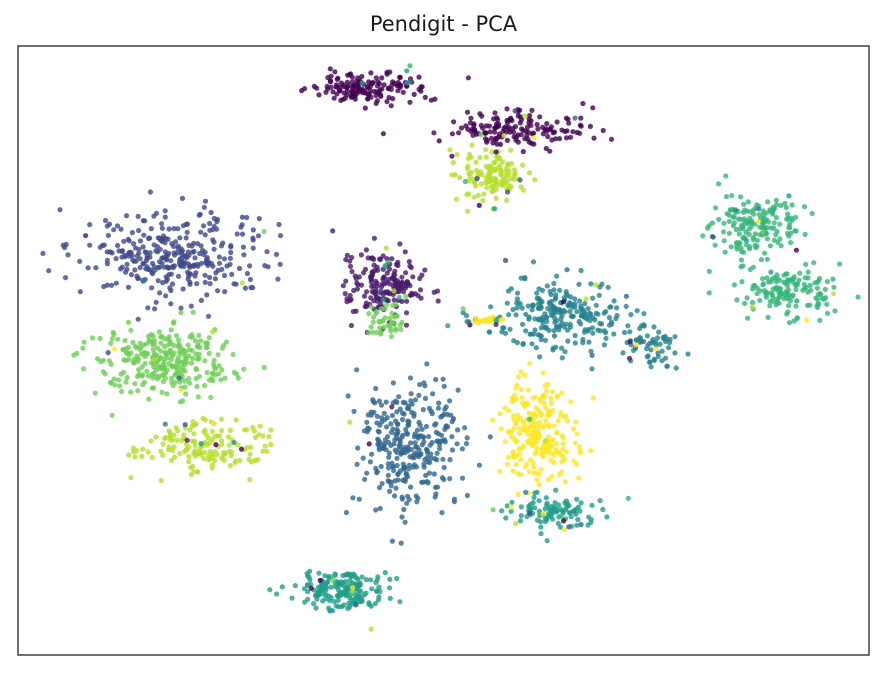 The width and height of the screenshot is (887, 673). Describe the element at coordinates (797, 318) in the screenshot. I see `data-point-class-5-1908` at that location.